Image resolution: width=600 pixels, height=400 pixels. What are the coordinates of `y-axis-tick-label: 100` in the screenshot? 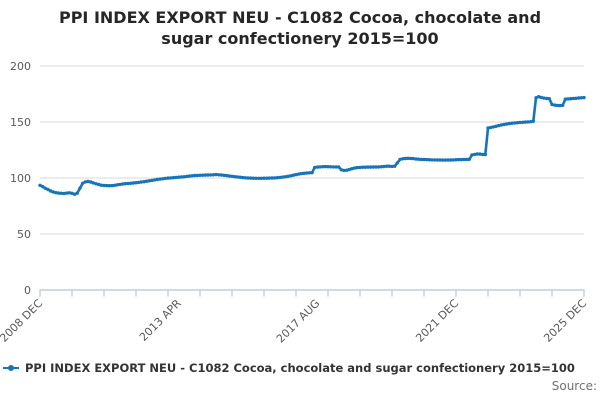 It's located at (20, 178).